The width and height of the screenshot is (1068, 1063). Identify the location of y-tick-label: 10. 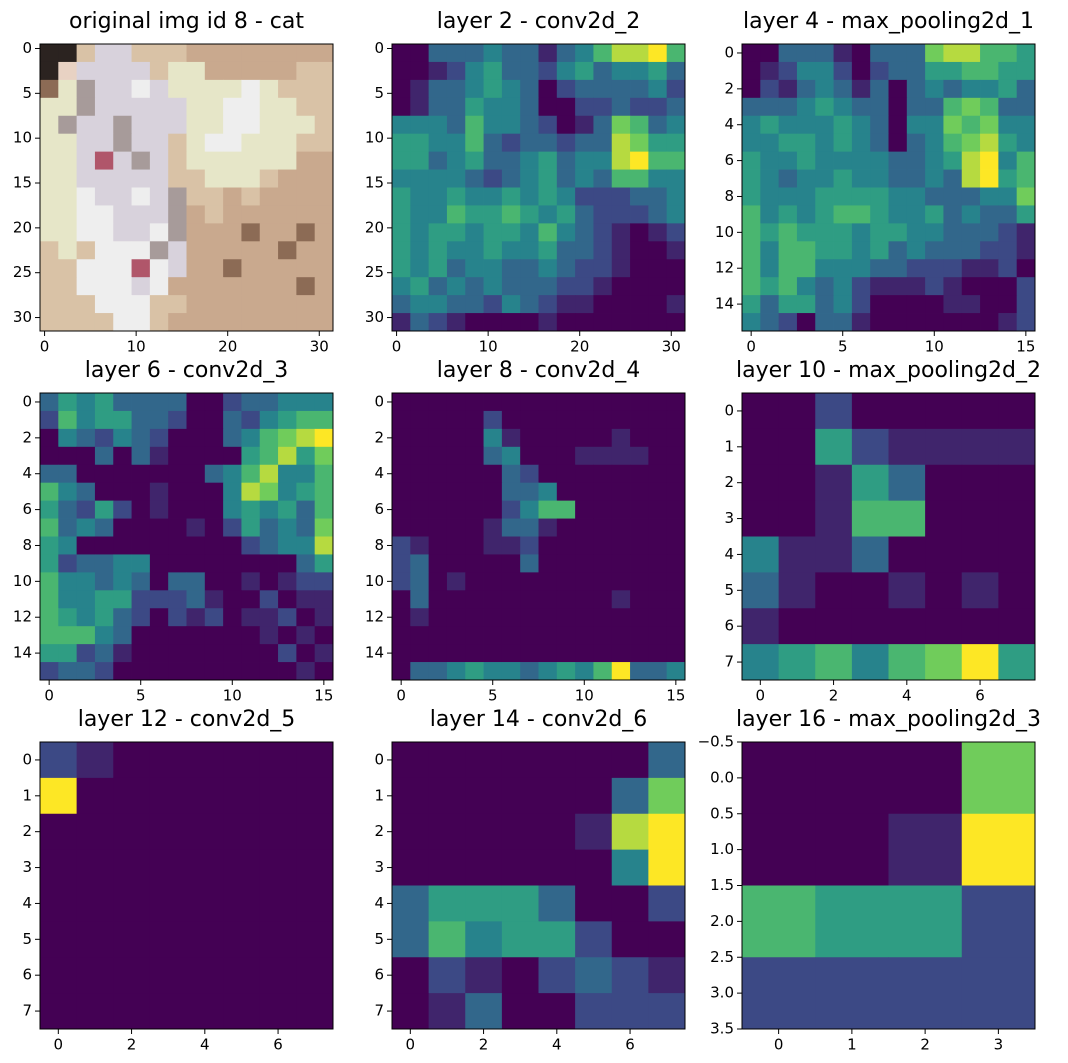
(374, 138).